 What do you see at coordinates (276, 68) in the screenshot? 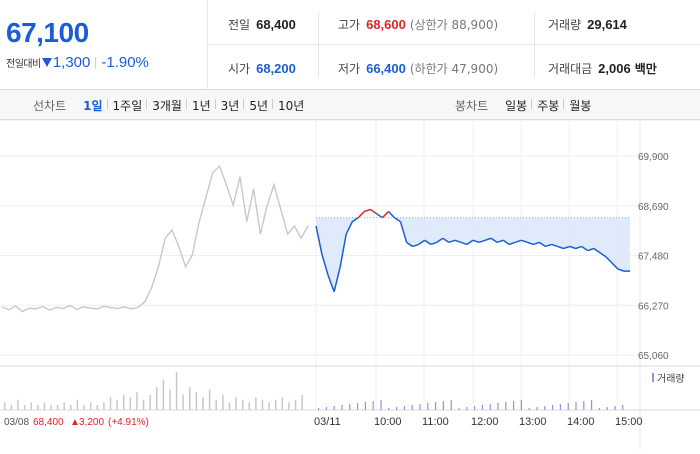
I see `stat-value: 68,200` at bounding box center [276, 68].